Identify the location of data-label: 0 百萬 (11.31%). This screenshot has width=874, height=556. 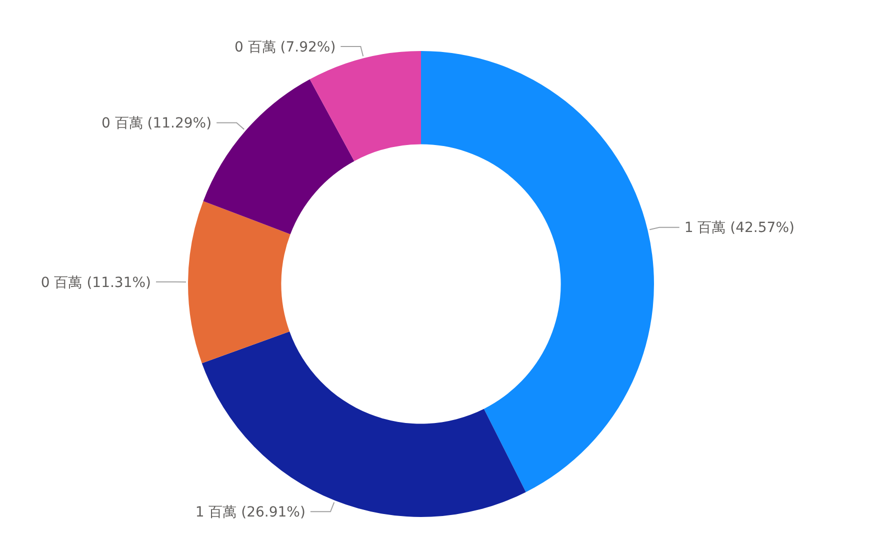
(96, 282).